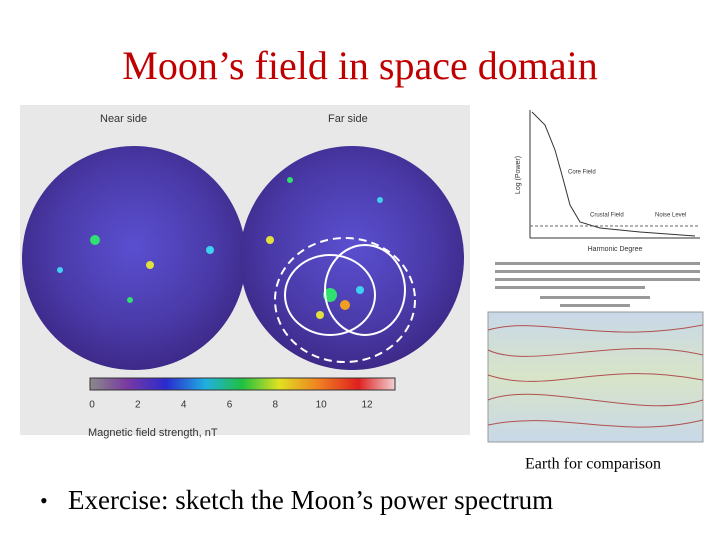  I want to click on colorbar-tick-label: 12, so click(367, 405).